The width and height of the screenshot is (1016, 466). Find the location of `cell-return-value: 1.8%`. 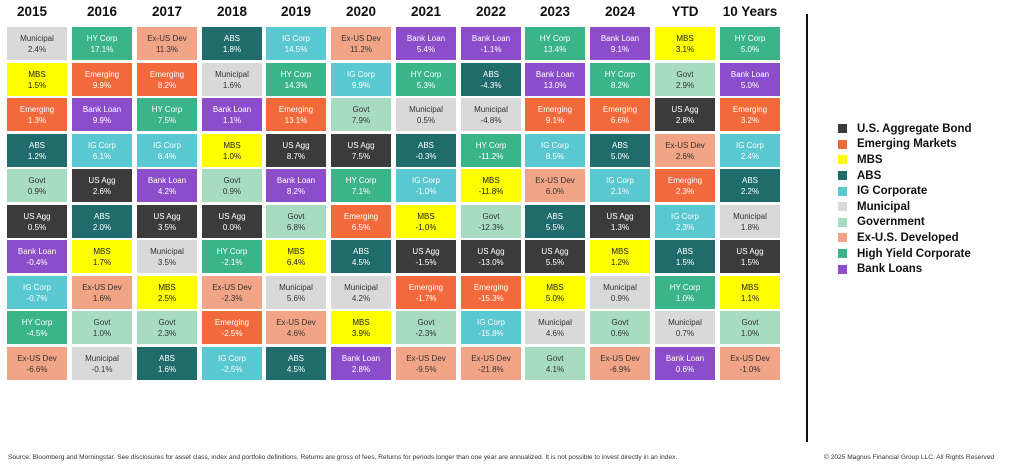

cell-return-value: 1.8% is located at coordinates (232, 49).